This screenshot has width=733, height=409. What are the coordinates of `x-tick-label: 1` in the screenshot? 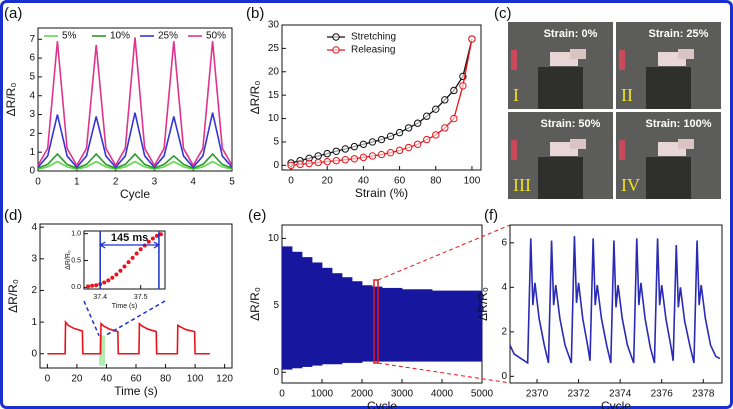 It's located at (77, 182).